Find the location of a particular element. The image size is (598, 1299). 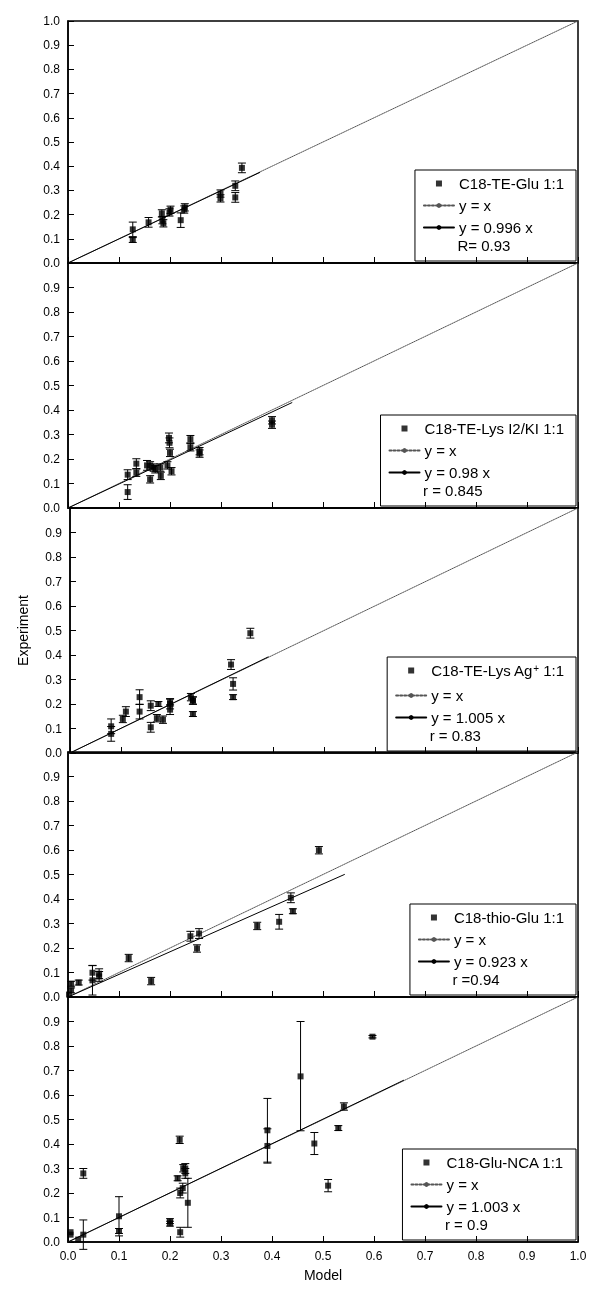

legend-label: C18-TE-Lys I2/KI 1:1 is located at coordinates (494, 428).